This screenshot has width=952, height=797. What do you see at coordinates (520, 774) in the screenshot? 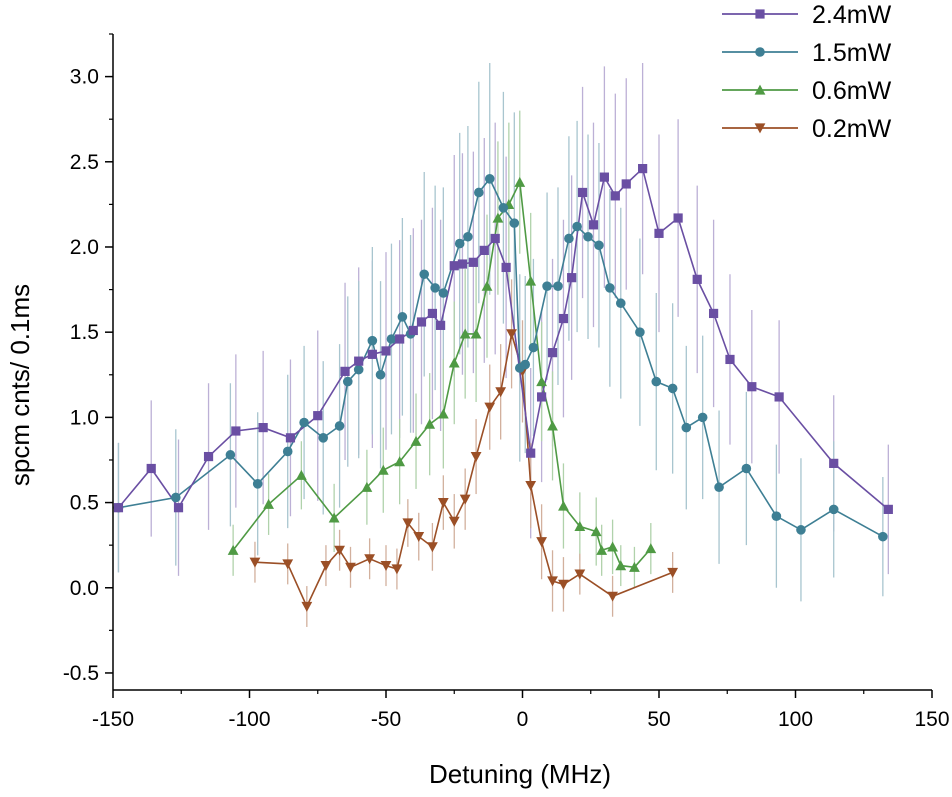
I see `x-axis-title: Detuning (MHz)` at bounding box center [520, 774].